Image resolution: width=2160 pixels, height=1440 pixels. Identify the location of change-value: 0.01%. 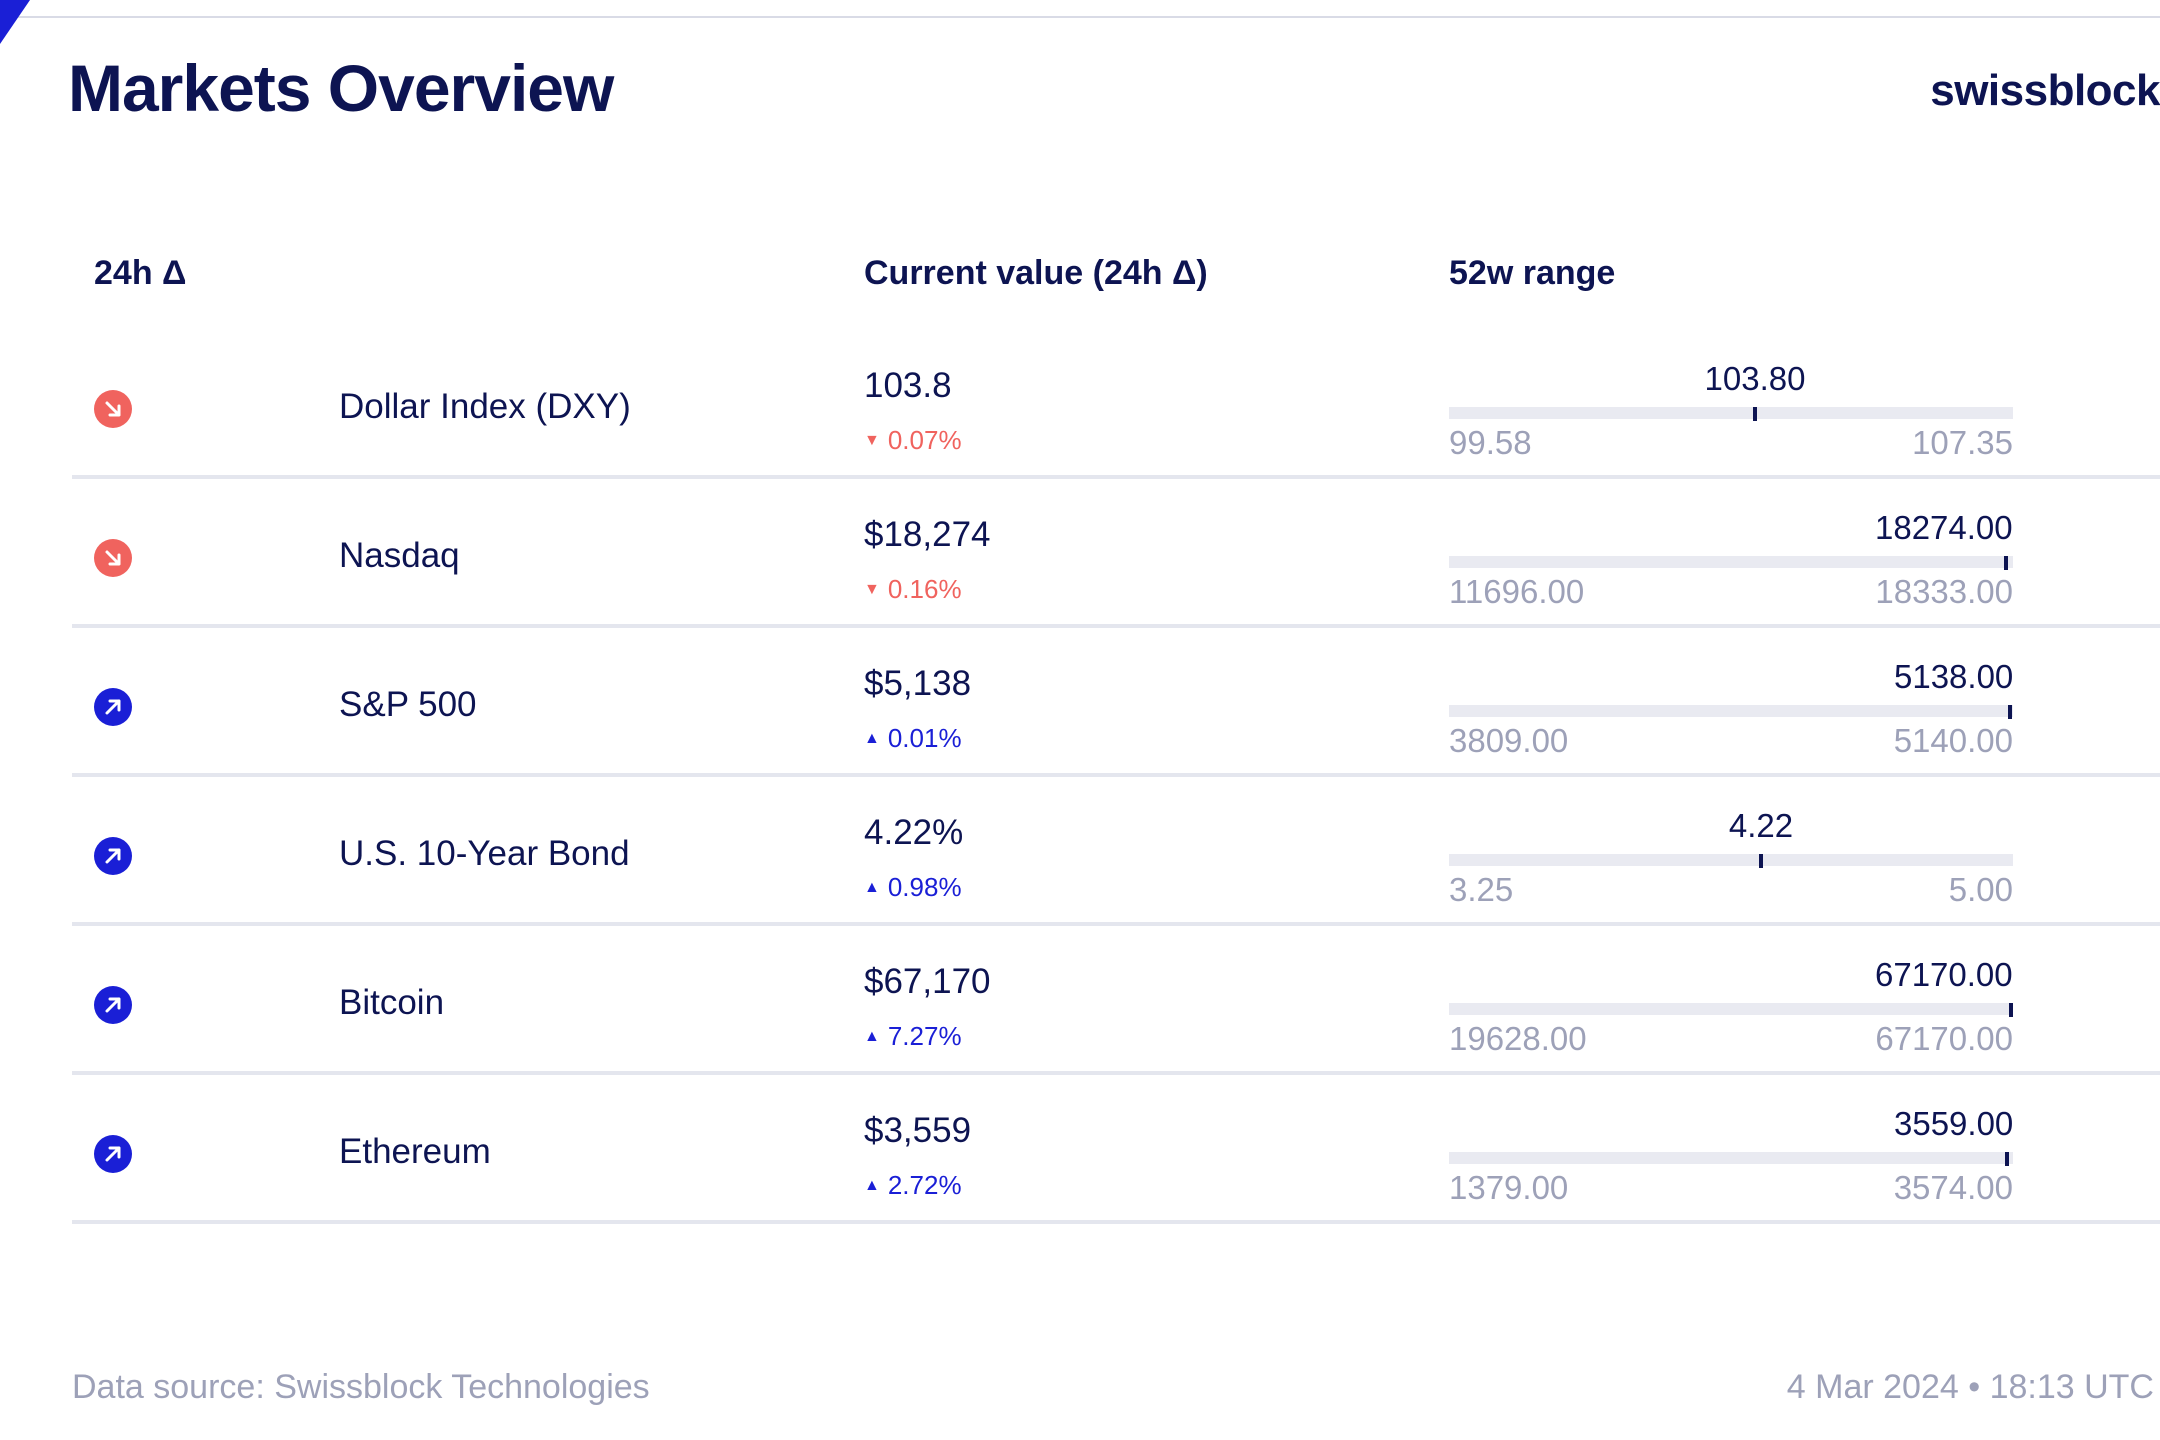
(924, 738).